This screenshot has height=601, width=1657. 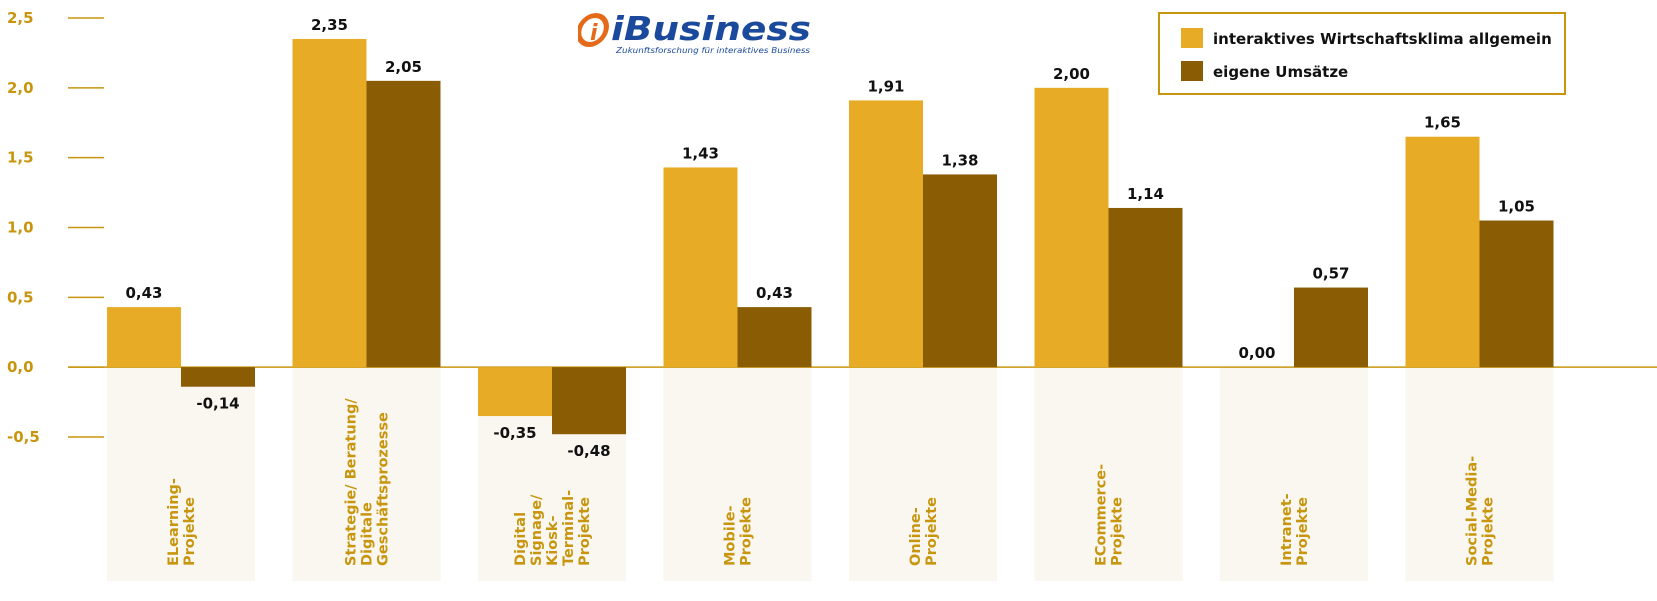 I want to click on data-label: -0,35, so click(x=514, y=433).